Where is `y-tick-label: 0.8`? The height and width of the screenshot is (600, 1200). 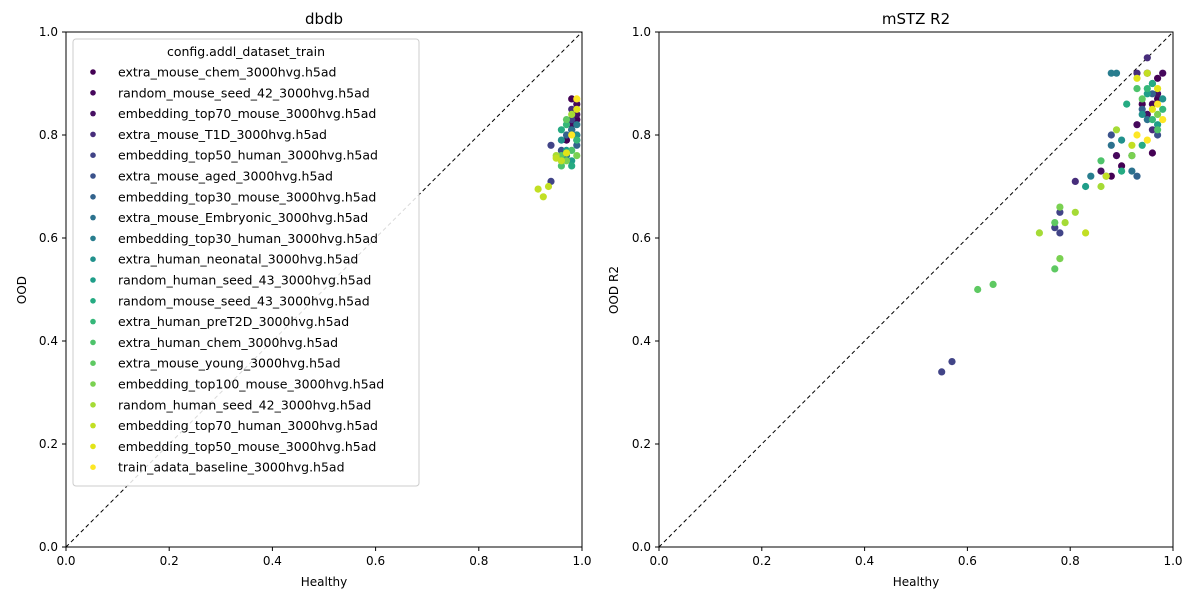 y-tick-label: 0.8 is located at coordinates (48, 135).